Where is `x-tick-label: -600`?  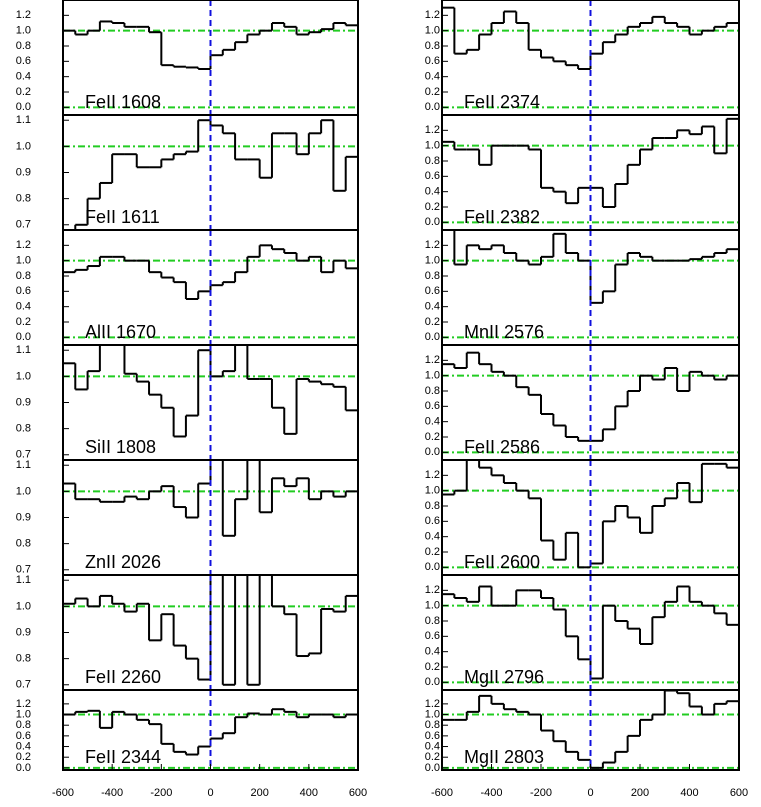 x-tick-label: -600 is located at coordinates (442, 793).